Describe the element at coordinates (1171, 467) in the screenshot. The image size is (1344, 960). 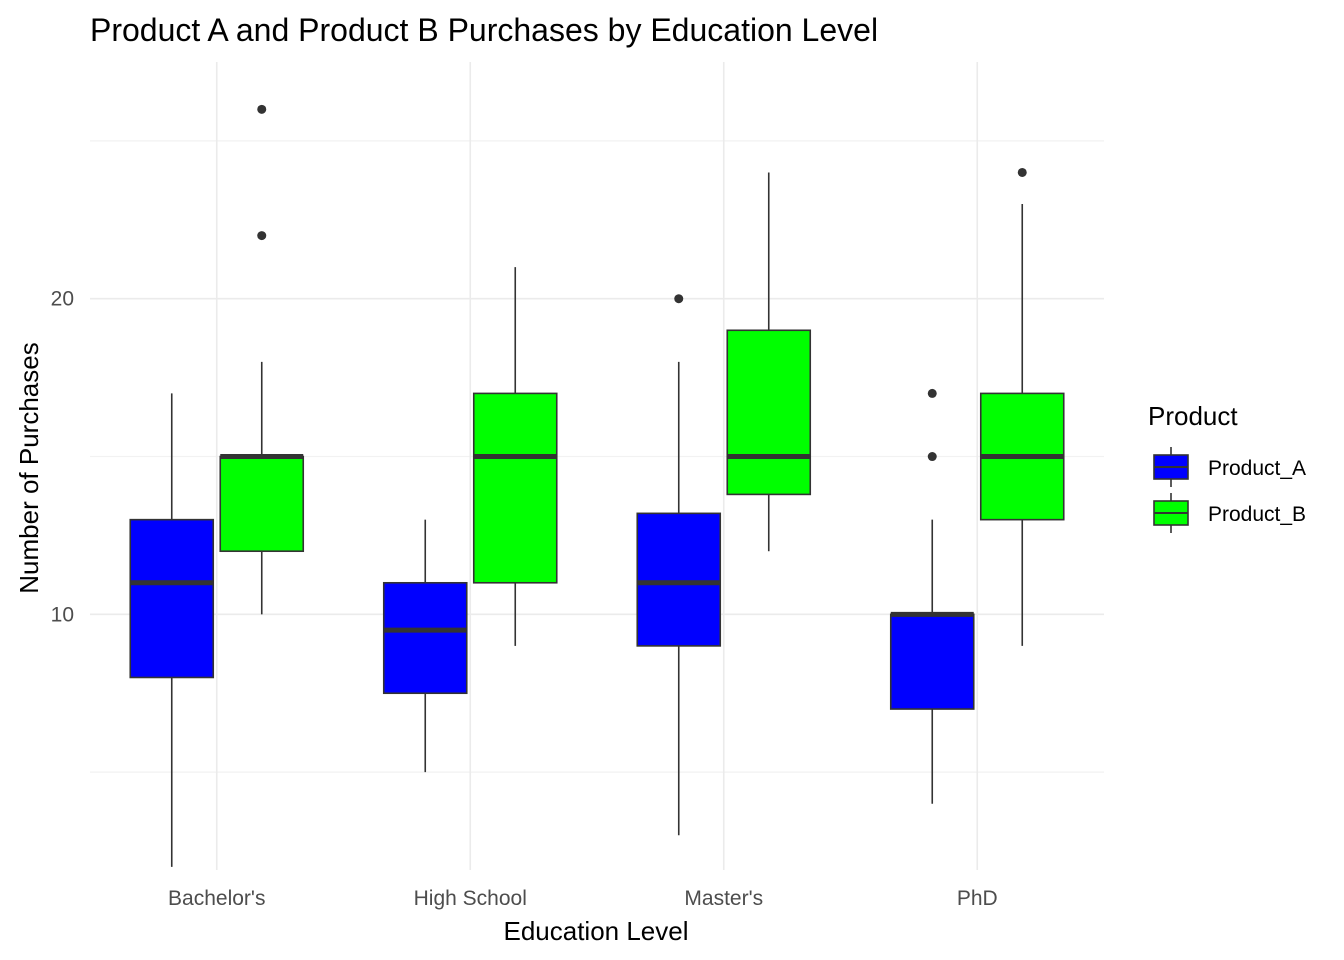
I see `legend-key-product-a` at that location.